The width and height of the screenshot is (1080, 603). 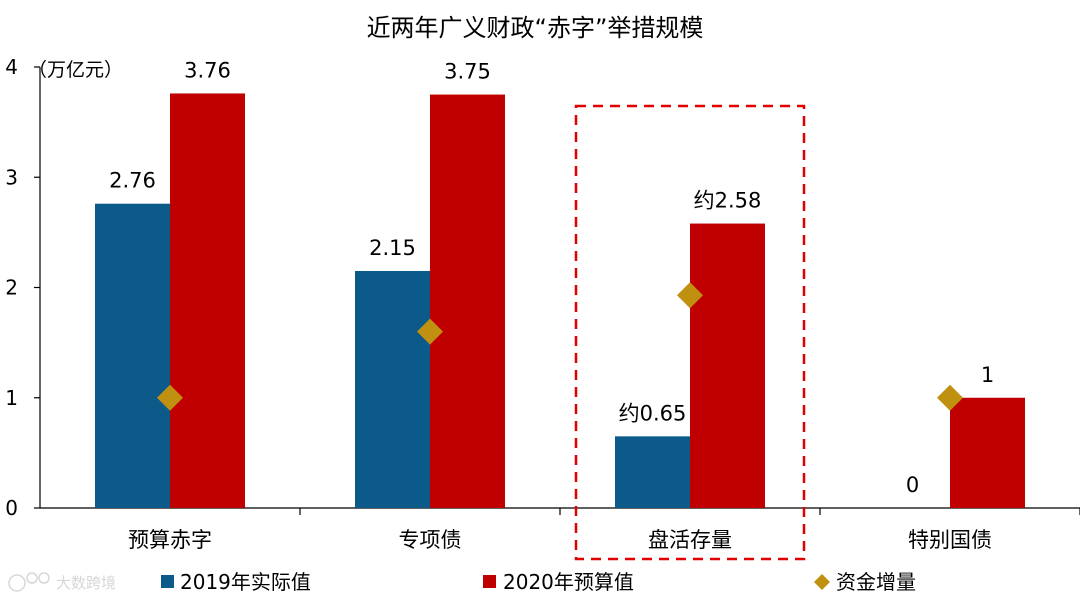 What do you see at coordinates (170, 540) in the screenshot?
I see `category-label-0: 预算赤字` at bounding box center [170, 540].